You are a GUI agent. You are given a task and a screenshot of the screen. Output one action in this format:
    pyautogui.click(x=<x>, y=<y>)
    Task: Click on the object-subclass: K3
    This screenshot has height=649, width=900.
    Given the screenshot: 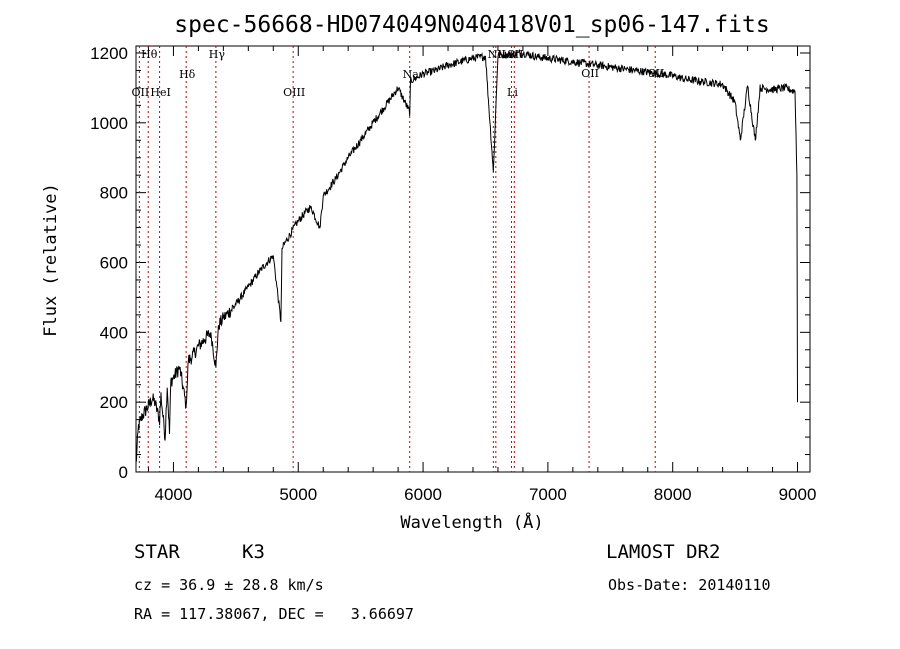 What is the action you would take?
    pyautogui.click(x=253, y=552)
    